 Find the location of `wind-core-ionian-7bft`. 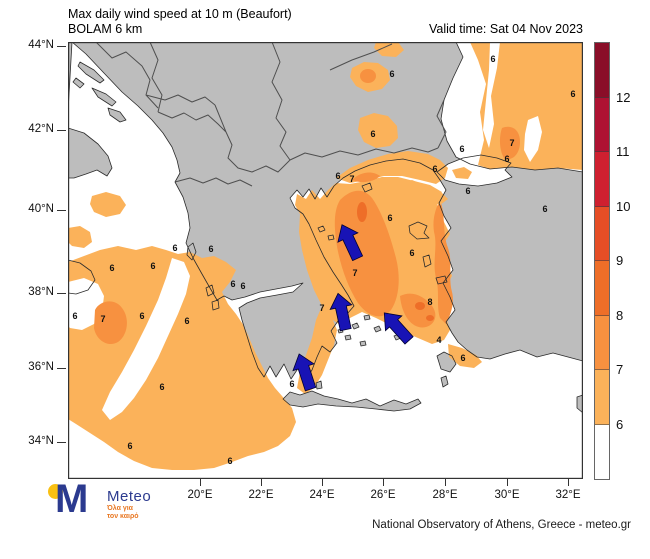

wind-core-ionian-7bft is located at coordinates (110, 323).